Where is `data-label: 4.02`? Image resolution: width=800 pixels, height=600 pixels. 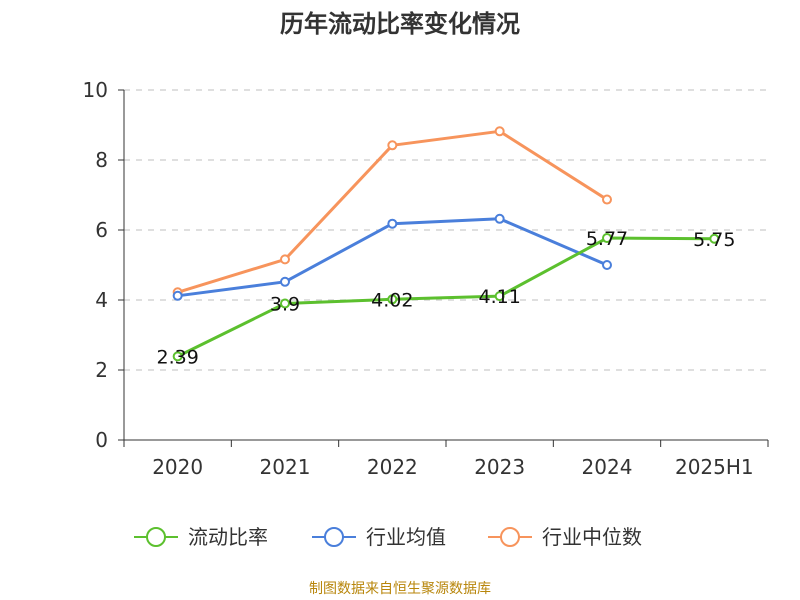
data-label: 4.02 is located at coordinates (392, 300).